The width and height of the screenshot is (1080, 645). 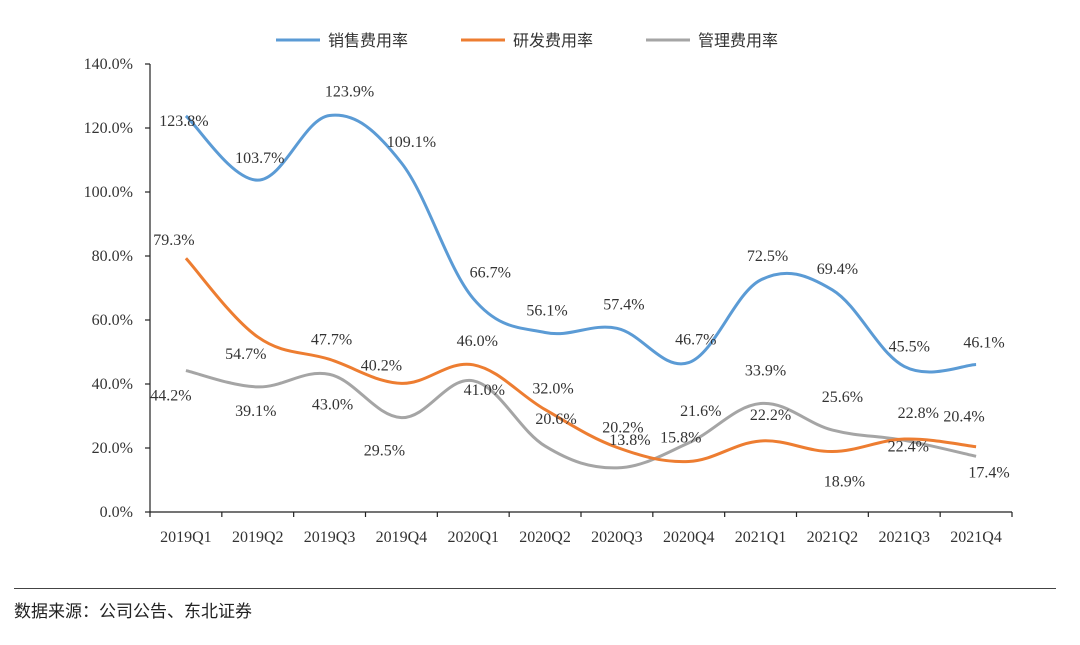 What do you see at coordinates (700, 411) in the screenshot?
I see `admin-expense-rate-data-label: 21.6%` at bounding box center [700, 411].